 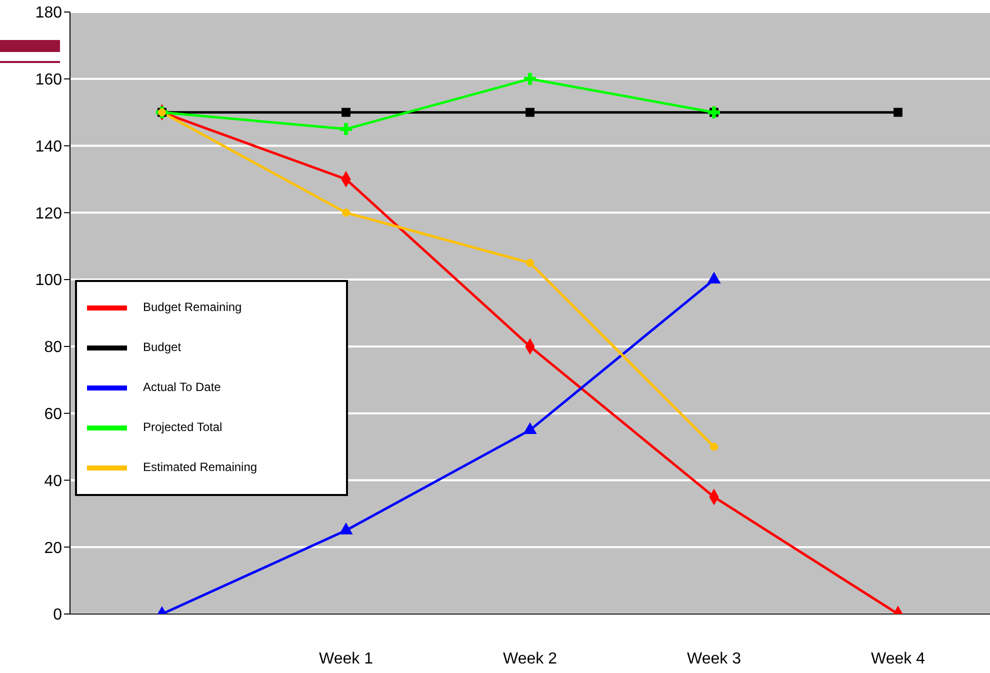 What do you see at coordinates (182, 427) in the screenshot?
I see `legend-label: Projected Total` at bounding box center [182, 427].